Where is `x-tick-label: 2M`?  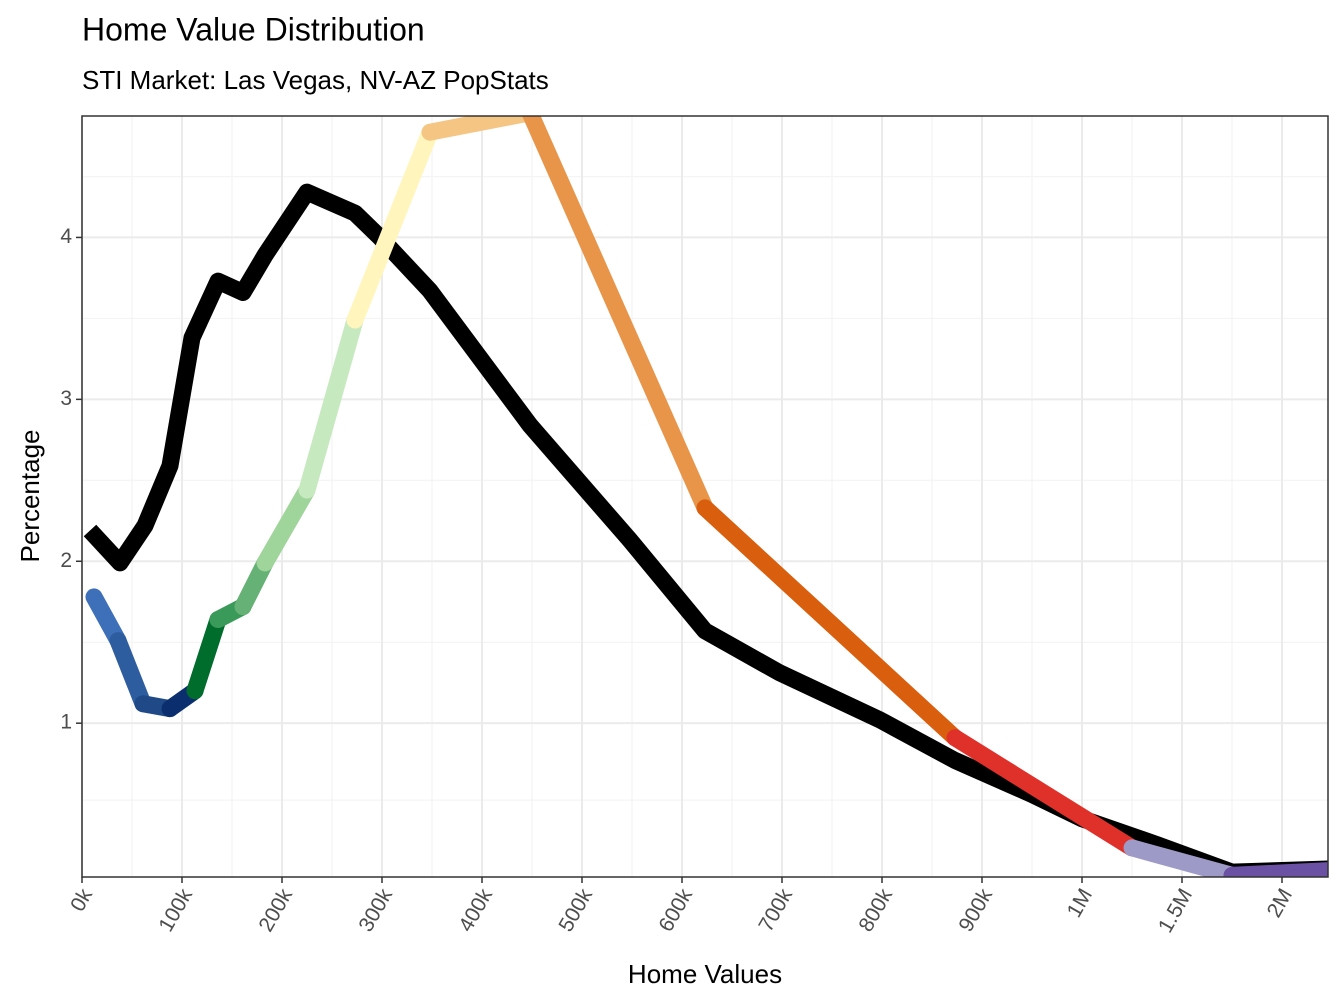 x-tick-label: 2M is located at coordinates (1280, 903).